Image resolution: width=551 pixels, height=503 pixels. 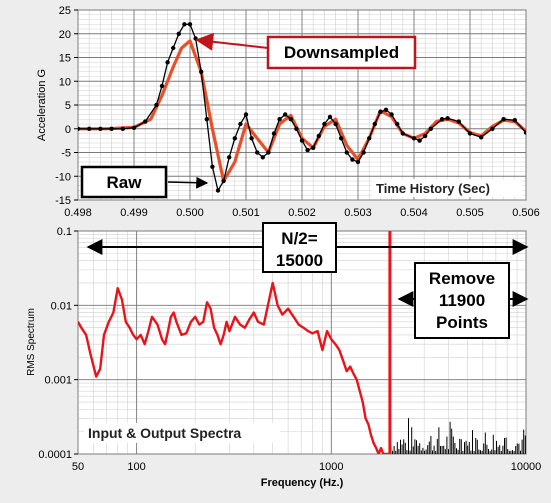 What do you see at coordinates (64, 232) in the screenshot?
I see `y-tick-label: 0.1` at bounding box center [64, 232].